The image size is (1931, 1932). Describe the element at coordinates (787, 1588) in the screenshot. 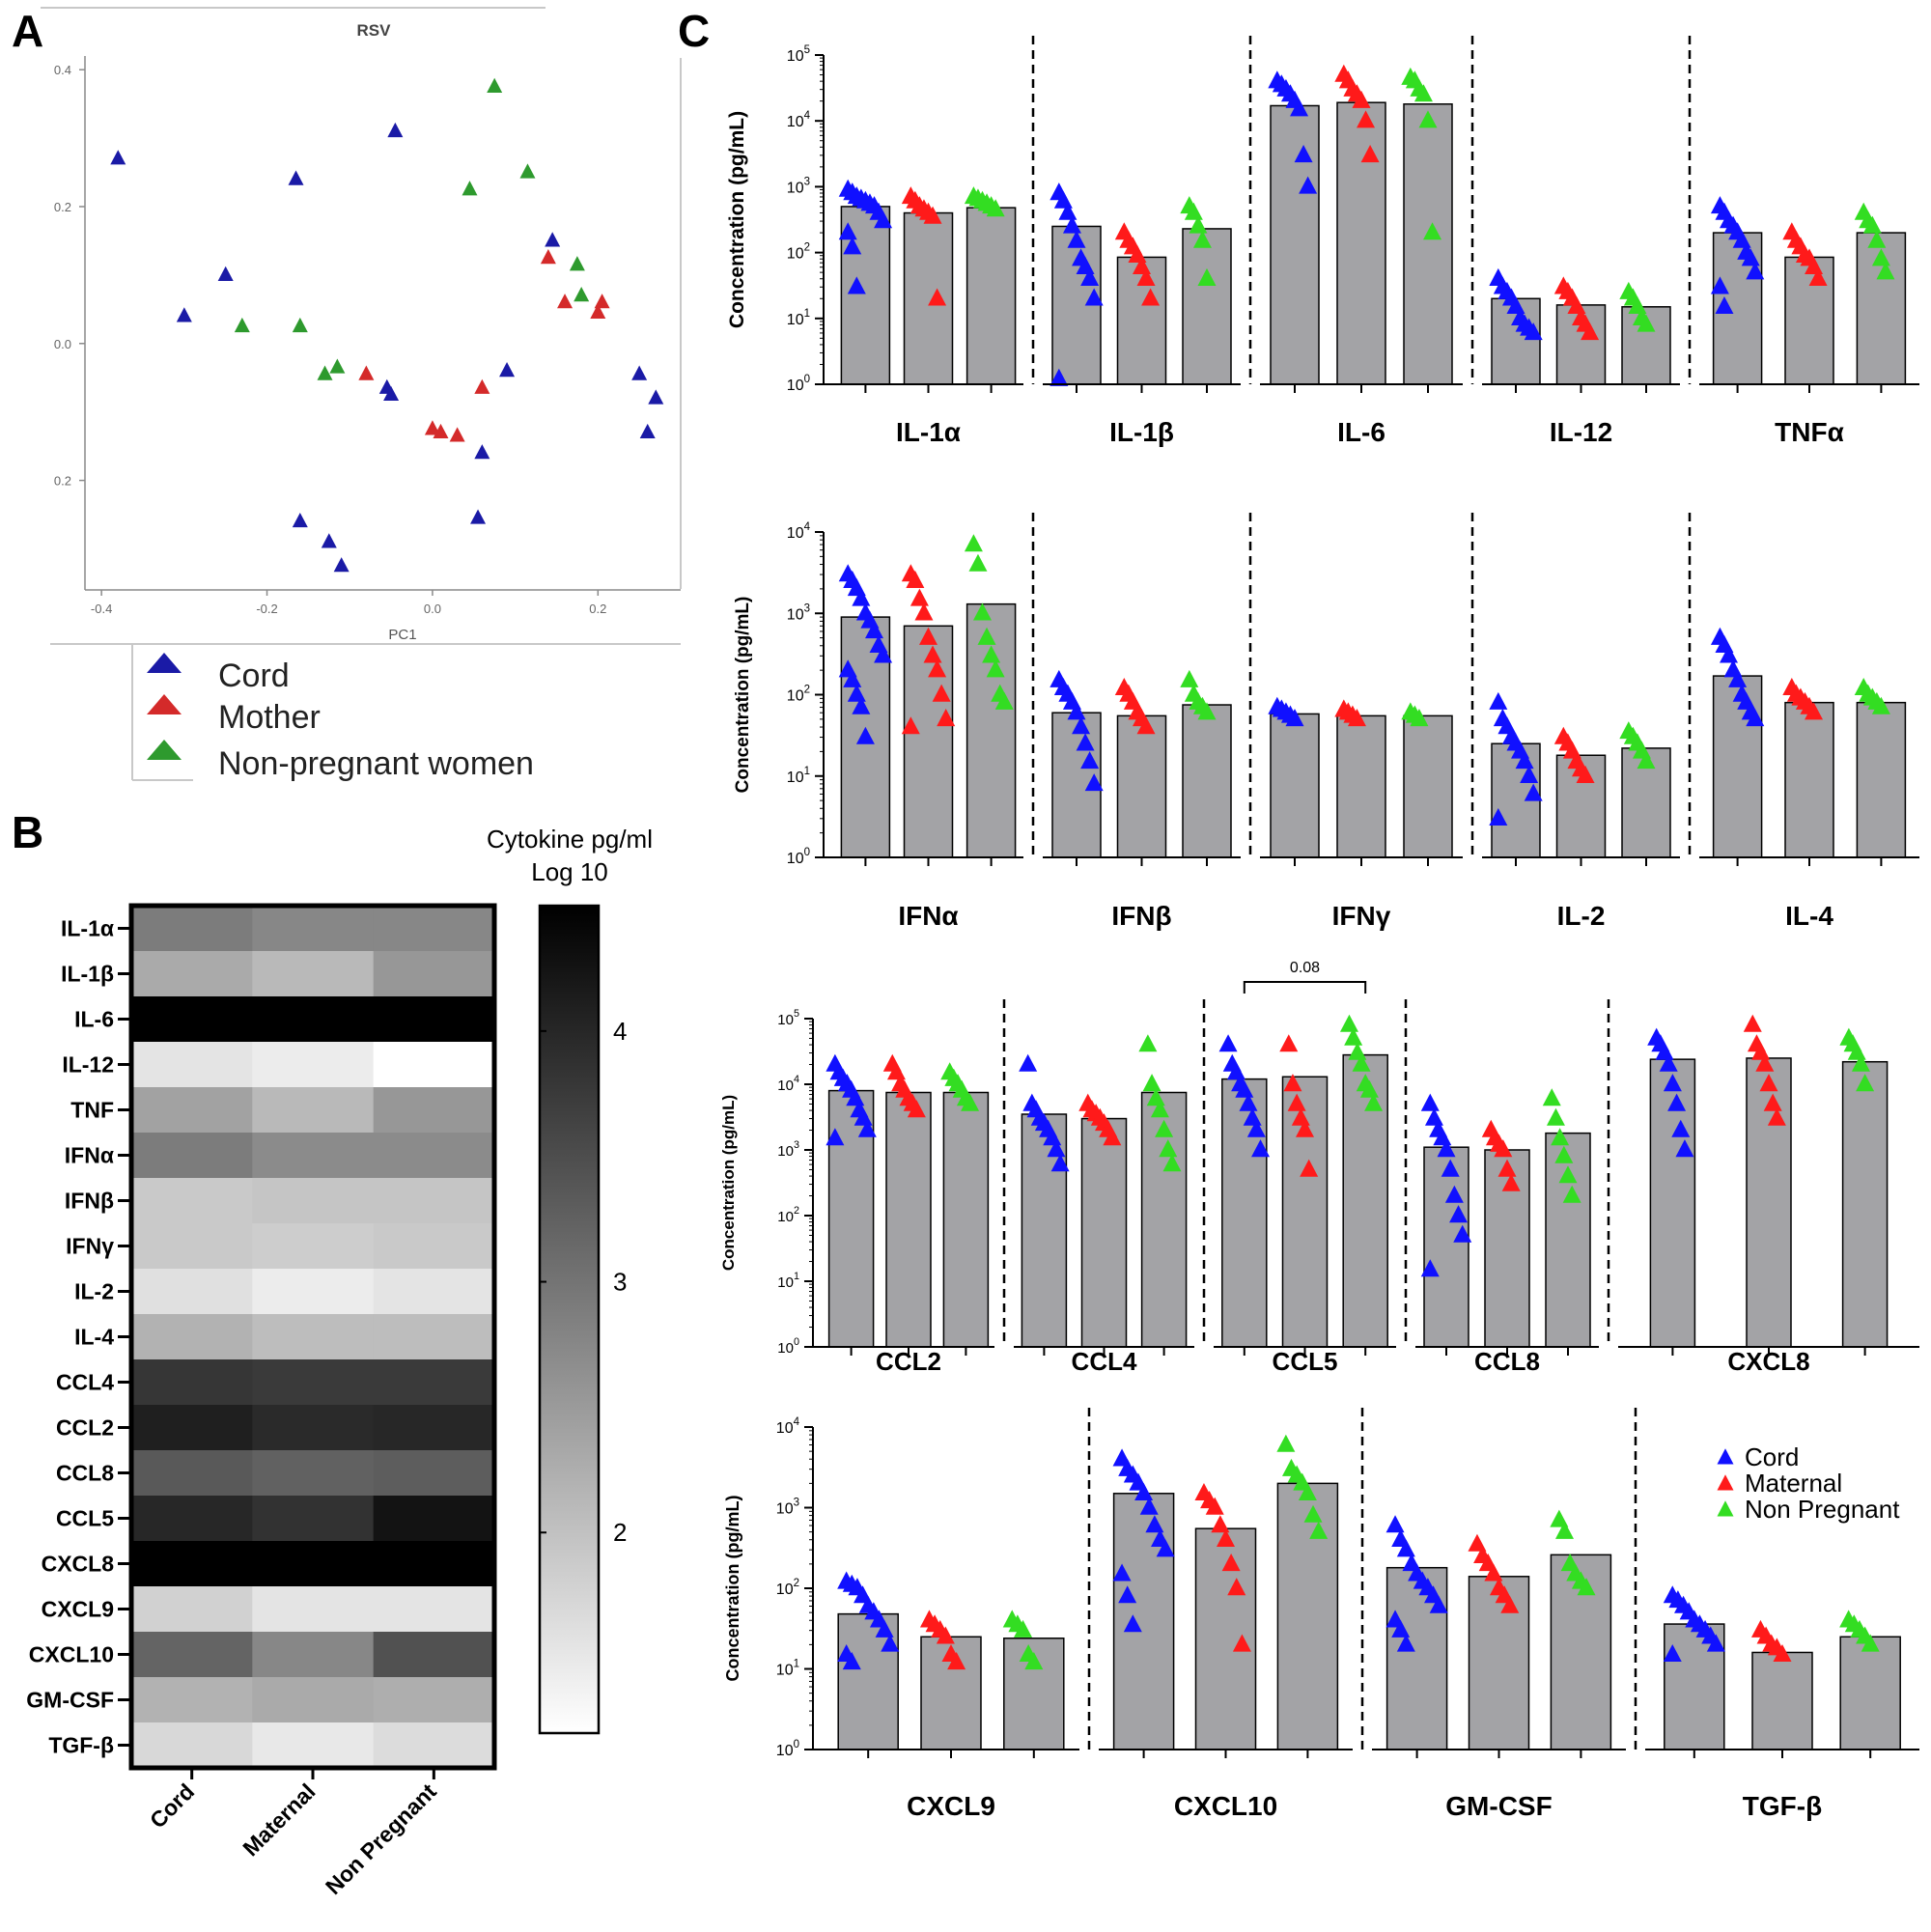

I see `y-tick-label: 10²` at that location.